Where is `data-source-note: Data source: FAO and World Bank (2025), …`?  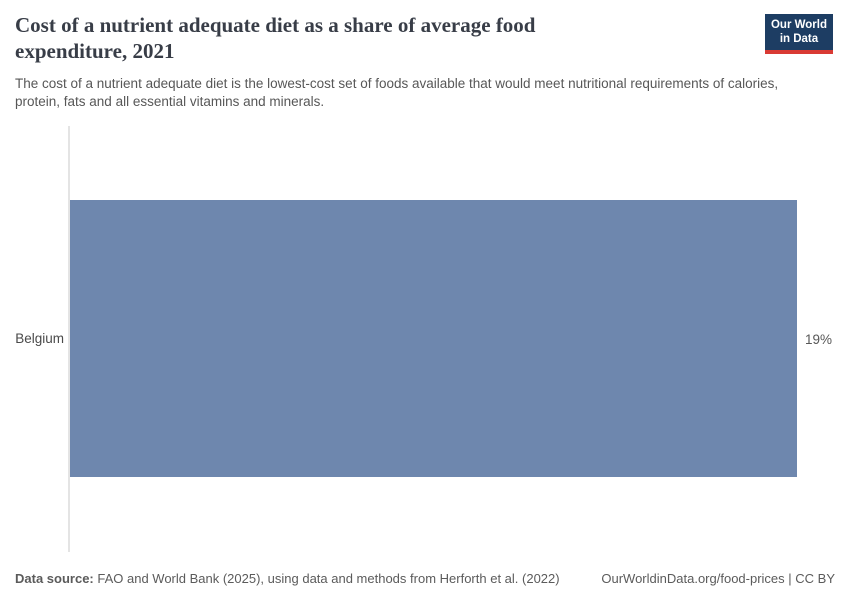
data-source-note: Data source: FAO and World Bank (2025), … is located at coordinates (287, 579).